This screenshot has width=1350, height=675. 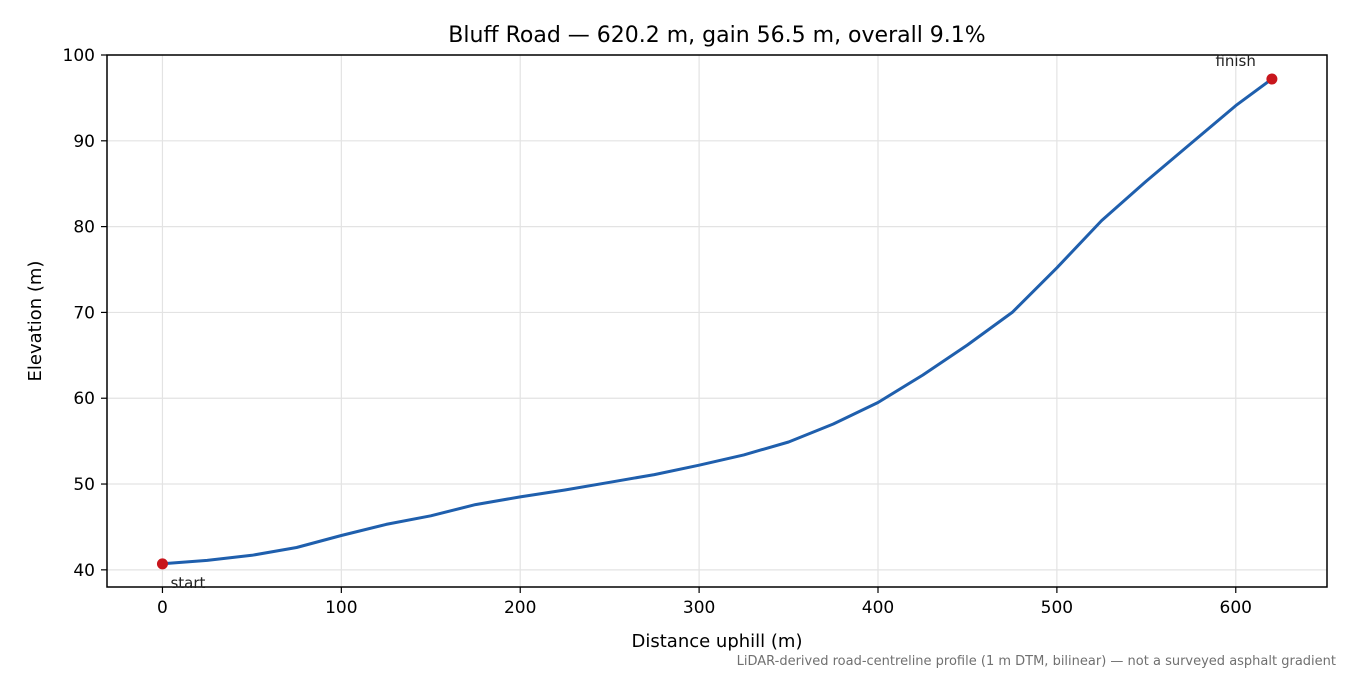 I want to click on x-tick-label: 400, so click(x=878, y=608).